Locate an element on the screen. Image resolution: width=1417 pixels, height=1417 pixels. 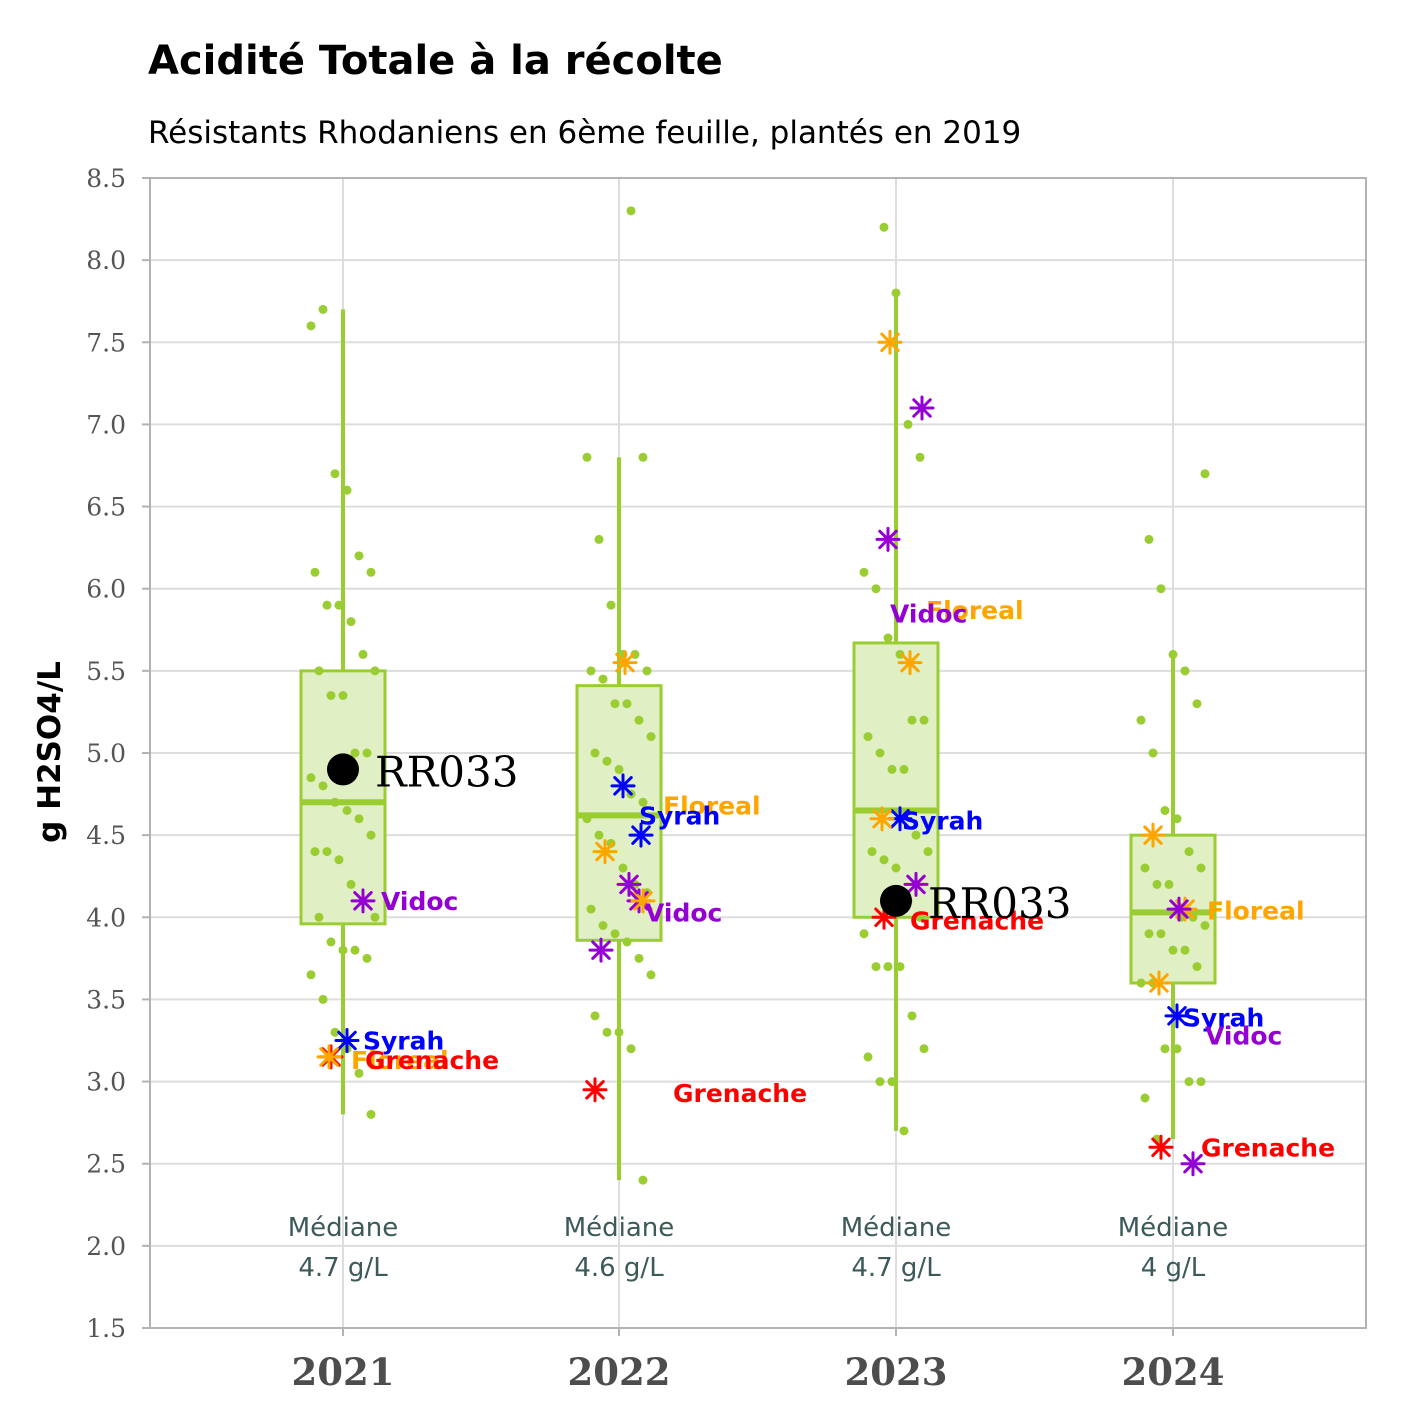
y-tick-label: 7.5 is located at coordinates (106, 342).